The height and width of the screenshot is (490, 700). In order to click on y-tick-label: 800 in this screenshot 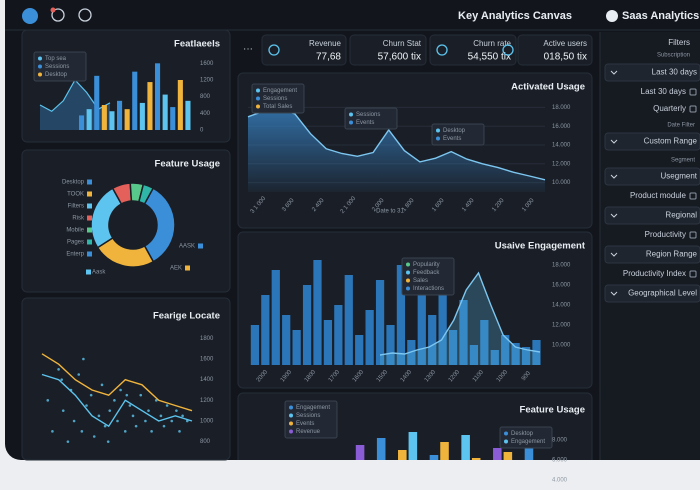, I will do `click(205, 442)`.